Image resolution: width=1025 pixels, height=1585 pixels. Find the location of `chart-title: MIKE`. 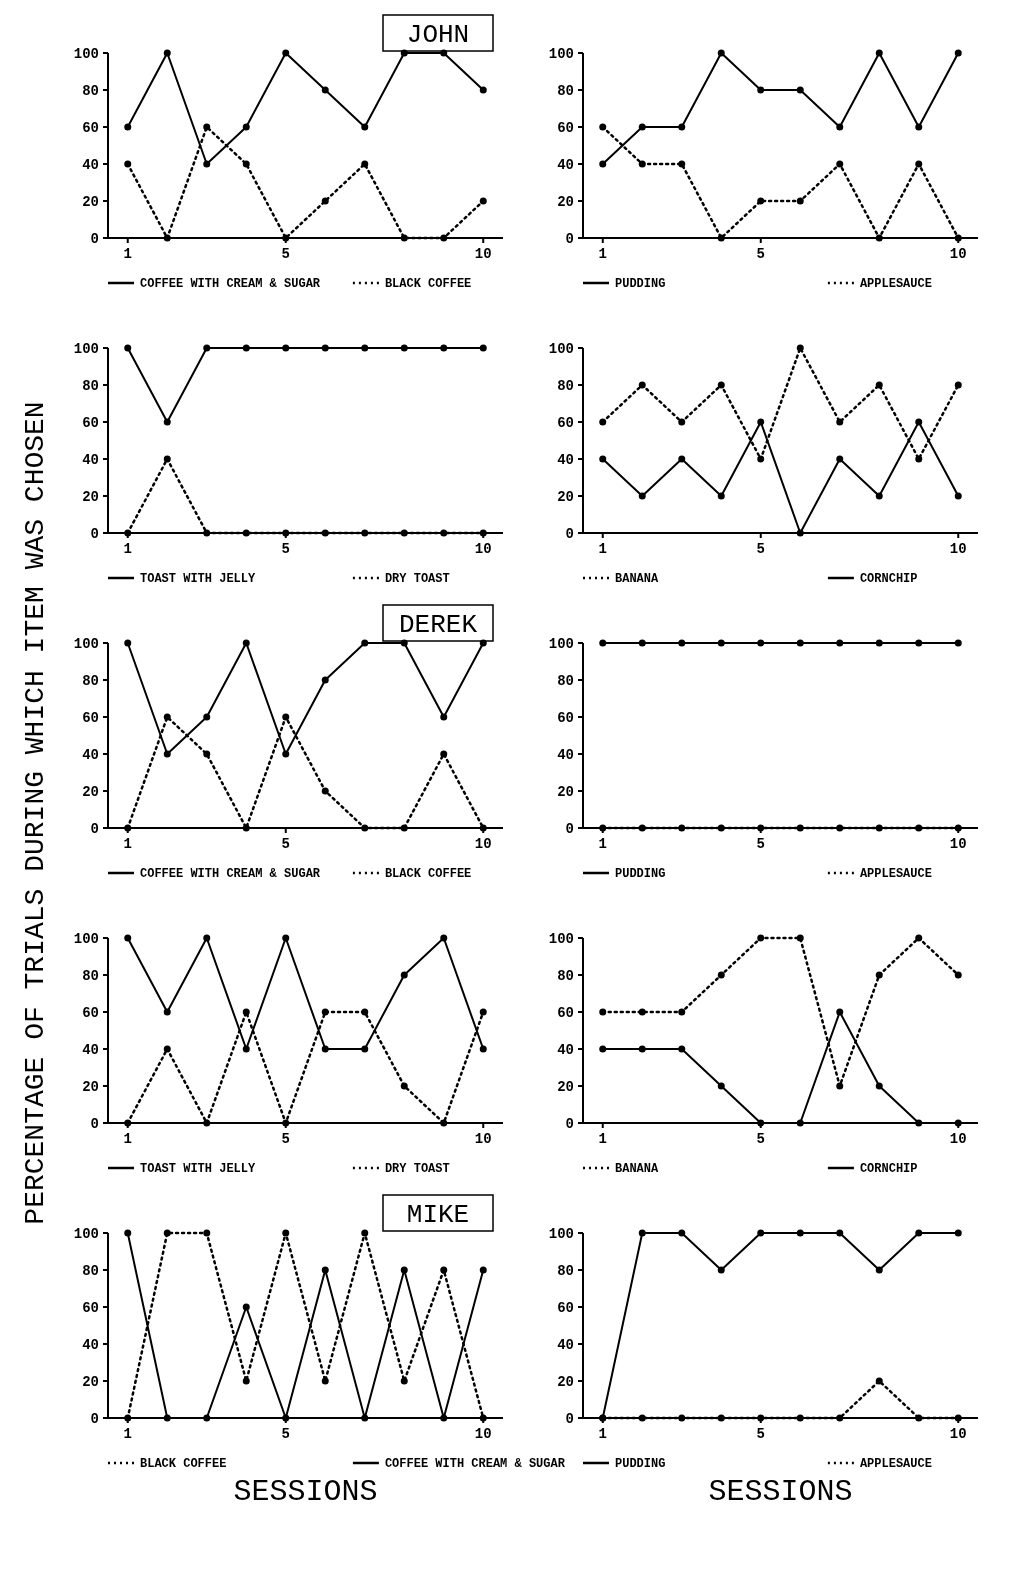

chart-title: MIKE is located at coordinates (438, 1215).